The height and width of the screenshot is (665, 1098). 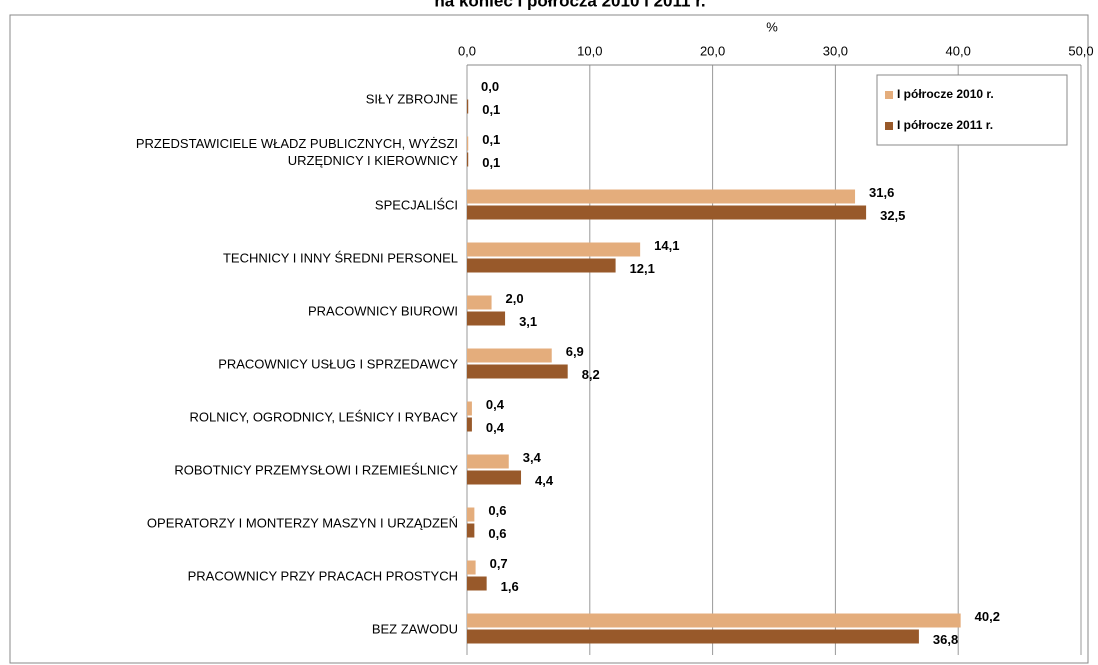 What do you see at coordinates (666, 245) in the screenshot?
I see `data-label: 14,1` at bounding box center [666, 245].